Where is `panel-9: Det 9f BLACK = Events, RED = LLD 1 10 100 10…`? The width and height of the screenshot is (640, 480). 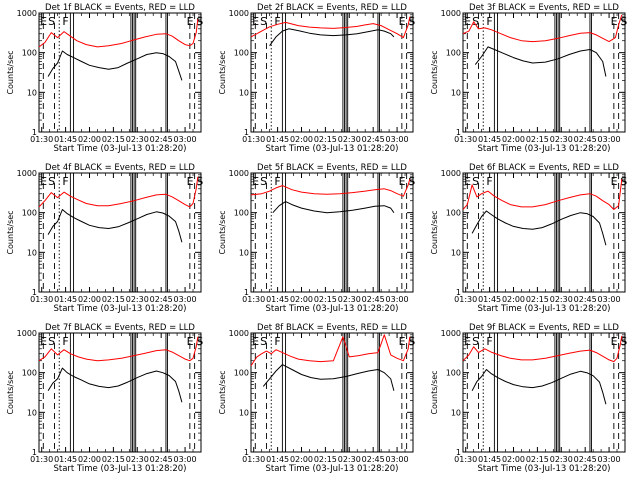
panel-9: Det 9f BLACK = Events, RED = LLD 1 10 100 10… is located at coordinates (528, 398).